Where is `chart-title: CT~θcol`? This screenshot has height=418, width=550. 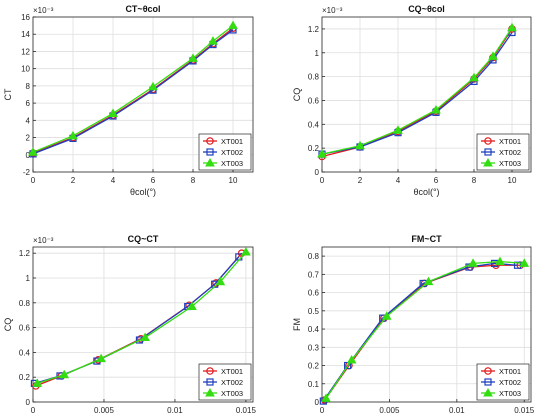
chart-title: CT~θcol is located at coordinates (142, 9).